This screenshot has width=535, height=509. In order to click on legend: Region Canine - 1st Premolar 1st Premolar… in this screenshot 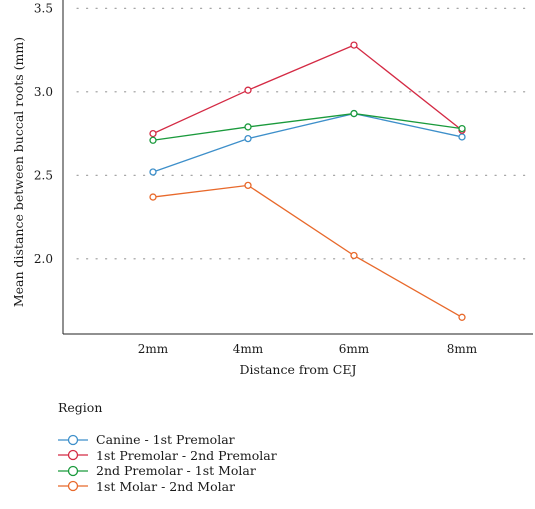, I will do `click(167, 447)`.